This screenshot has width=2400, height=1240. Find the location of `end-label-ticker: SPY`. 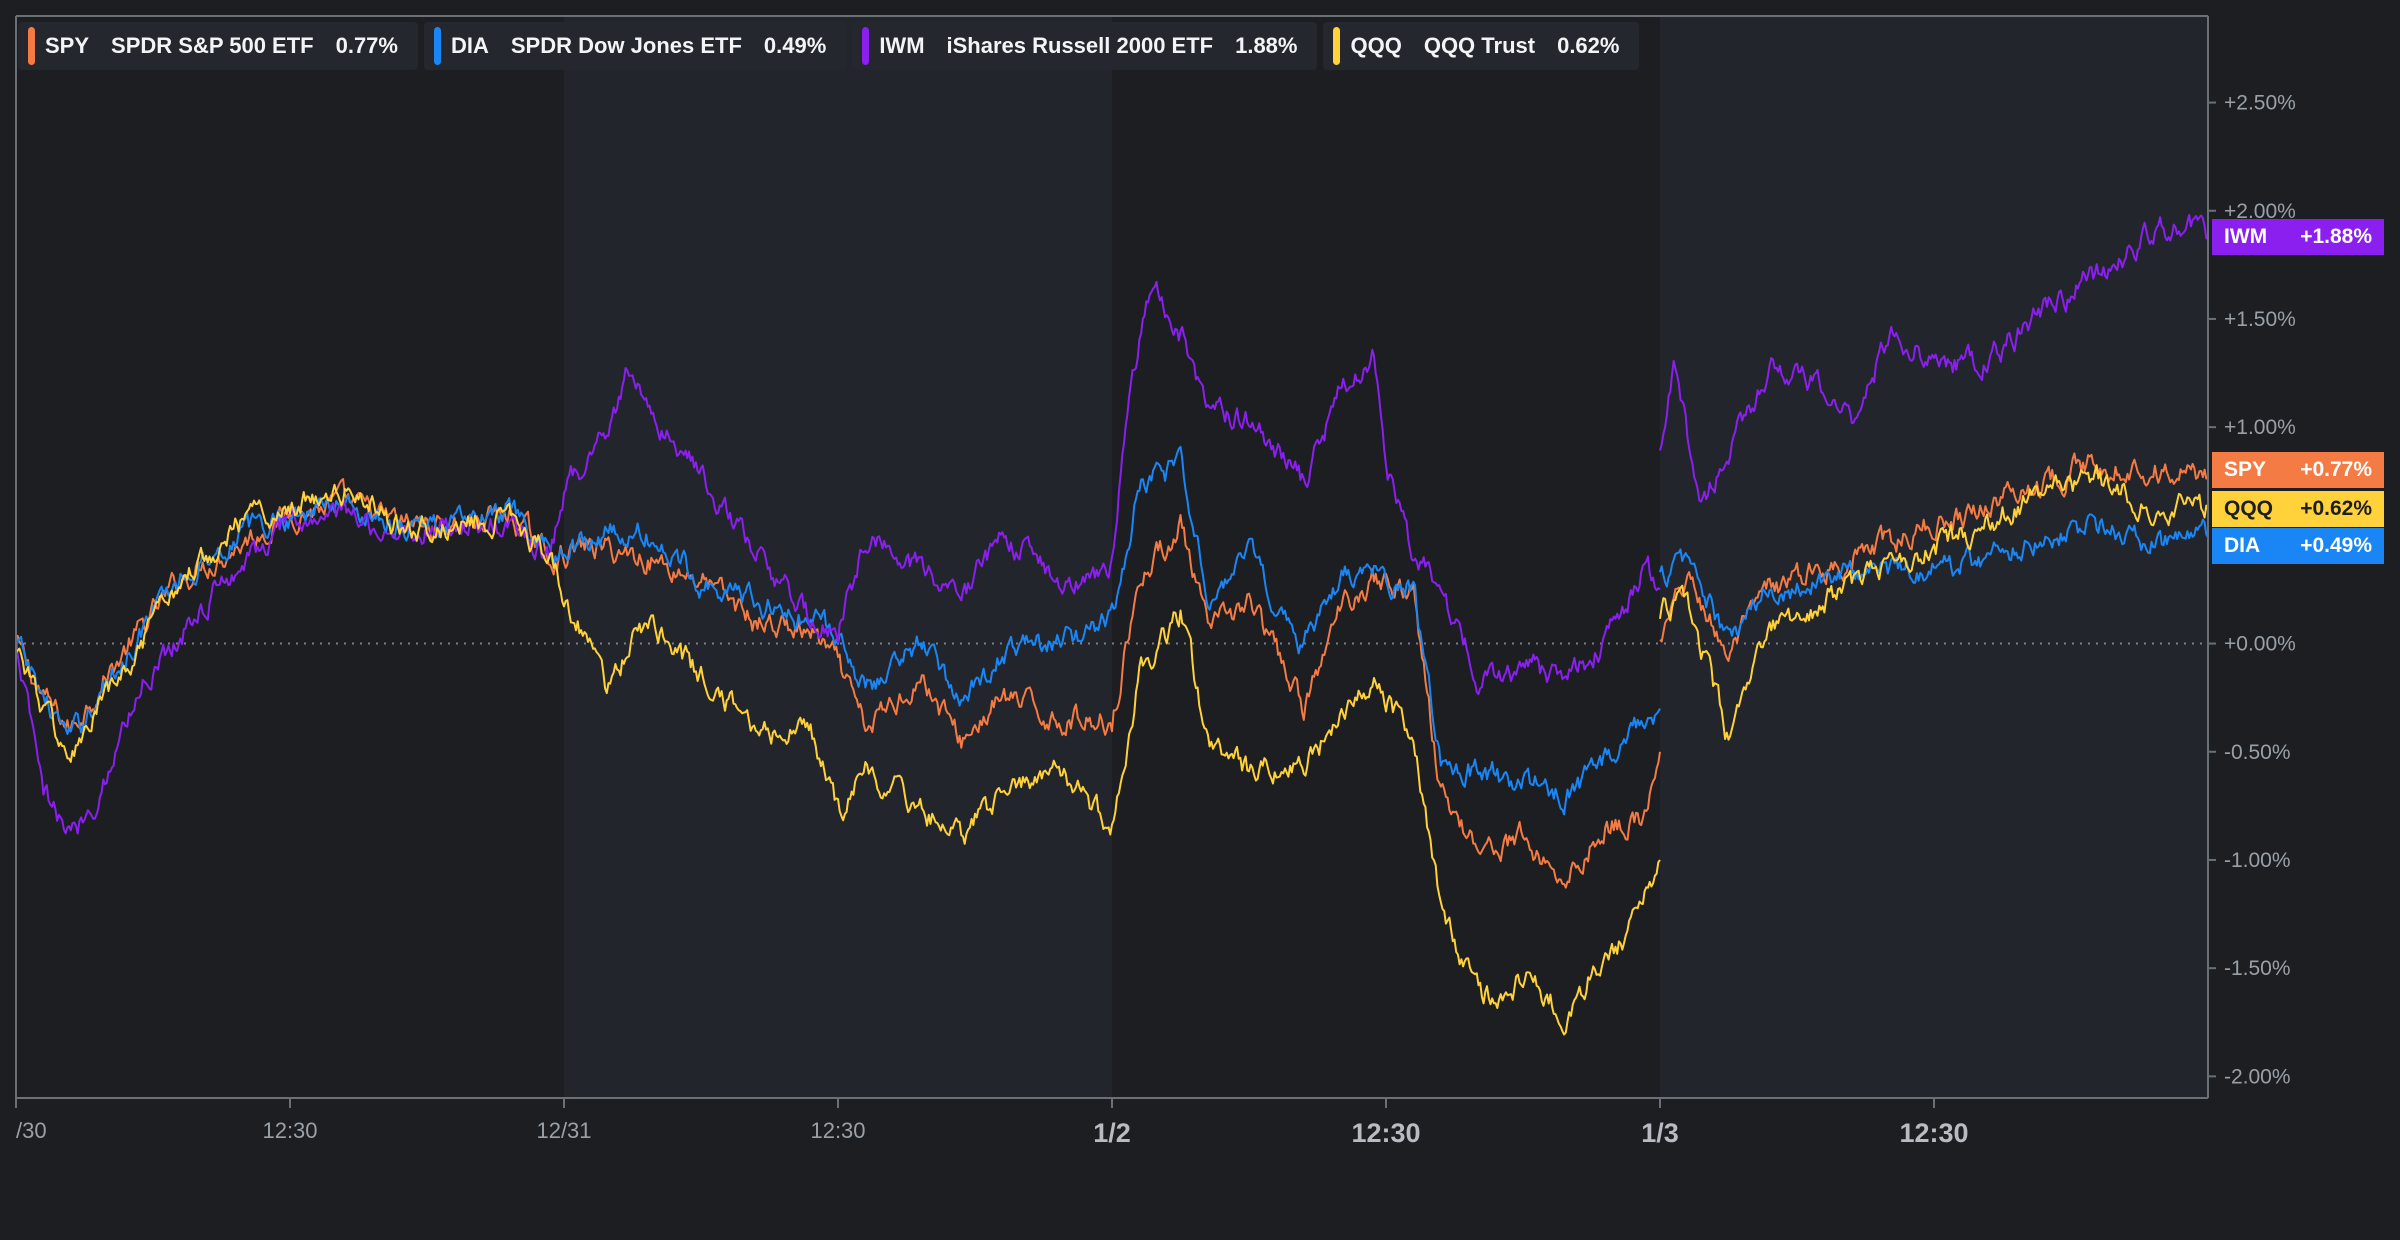

end-label-ticker: SPY is located at coordinates (2245, 470).